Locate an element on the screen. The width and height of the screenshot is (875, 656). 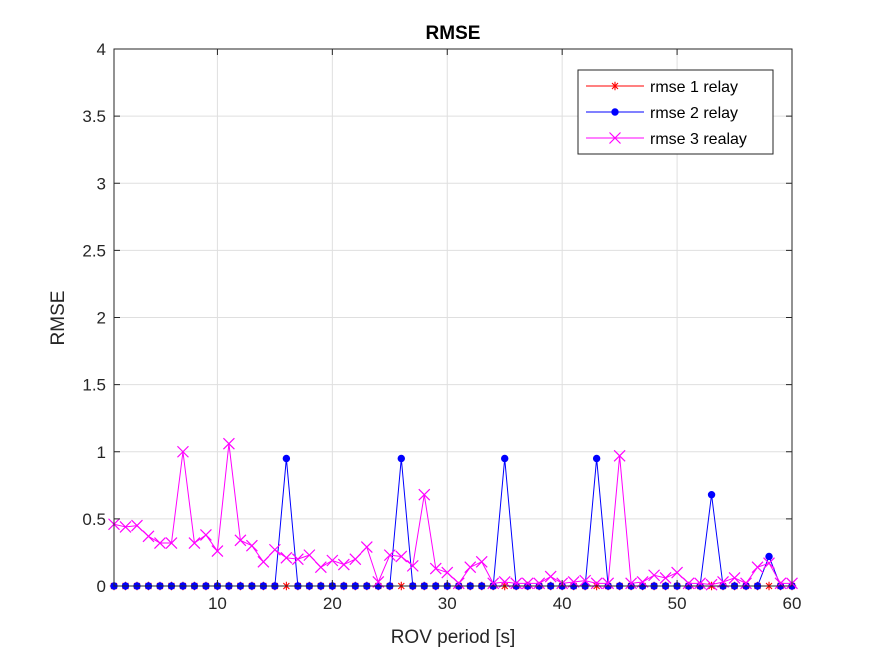
y-tick-label: 1 is located at coordinates (101, 452).